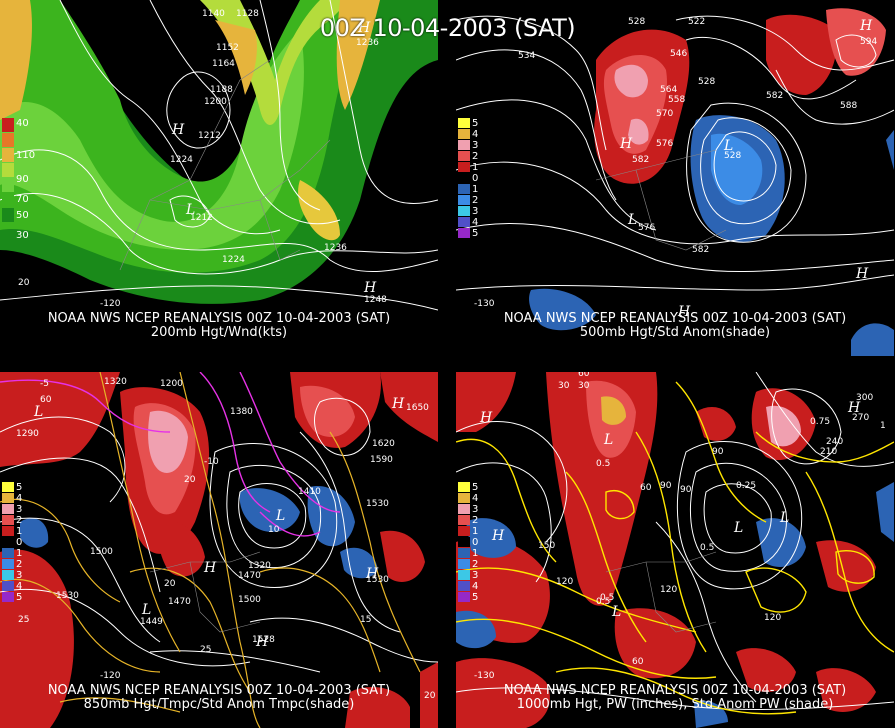  Describe the element at coordinates (309, 492) in the screenshot. I see `contour-label-1410: 1410` at that location.